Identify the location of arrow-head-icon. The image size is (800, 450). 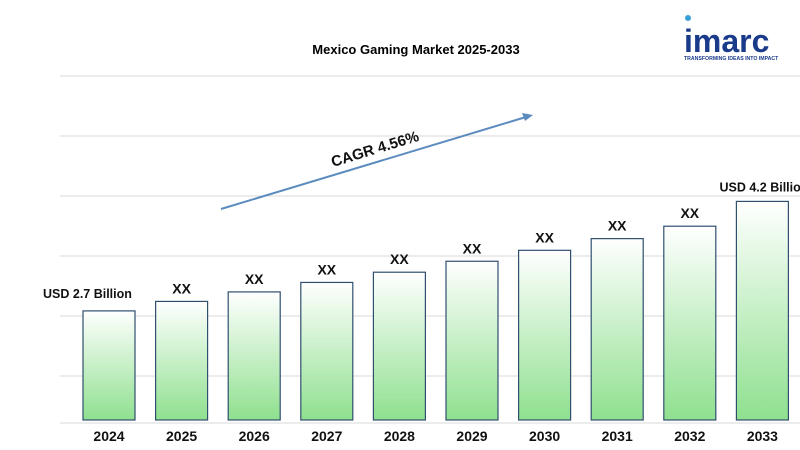
(527, 117).